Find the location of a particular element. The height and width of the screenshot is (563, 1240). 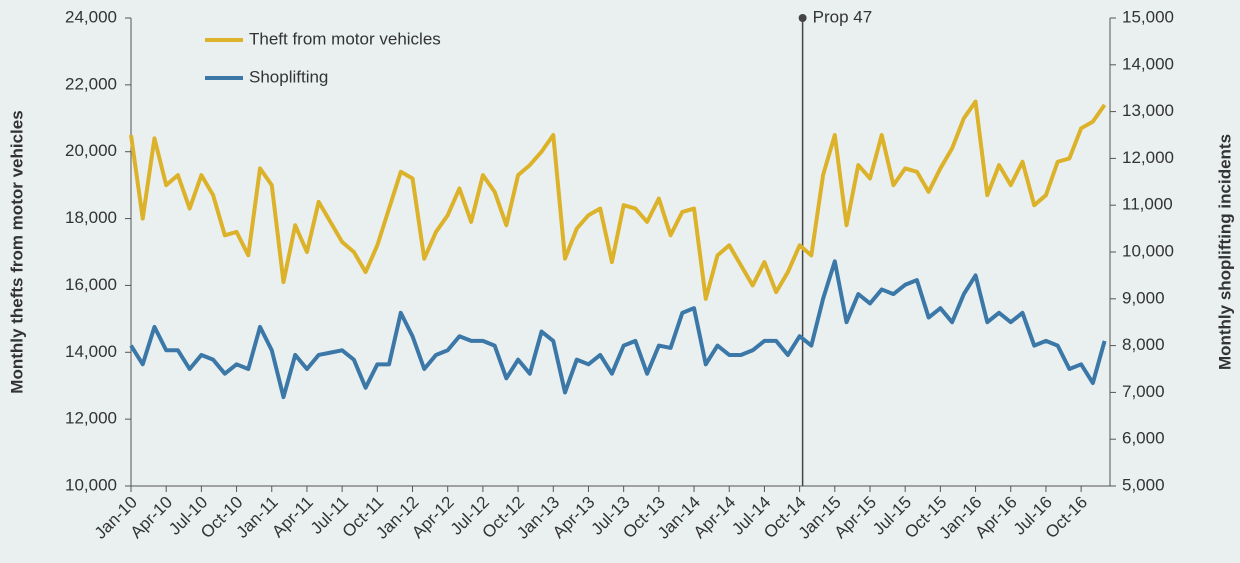

y2-tick-label: 8,000 is located at coordinates (1143, 344).